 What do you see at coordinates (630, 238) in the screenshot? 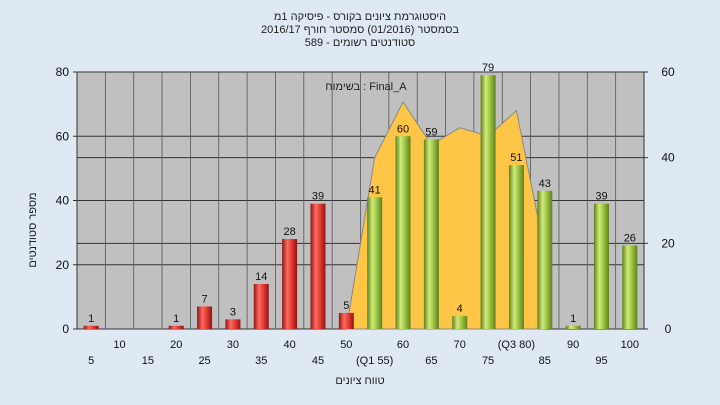
I see `data-label-100: 26` at bounding box center [630, 238].